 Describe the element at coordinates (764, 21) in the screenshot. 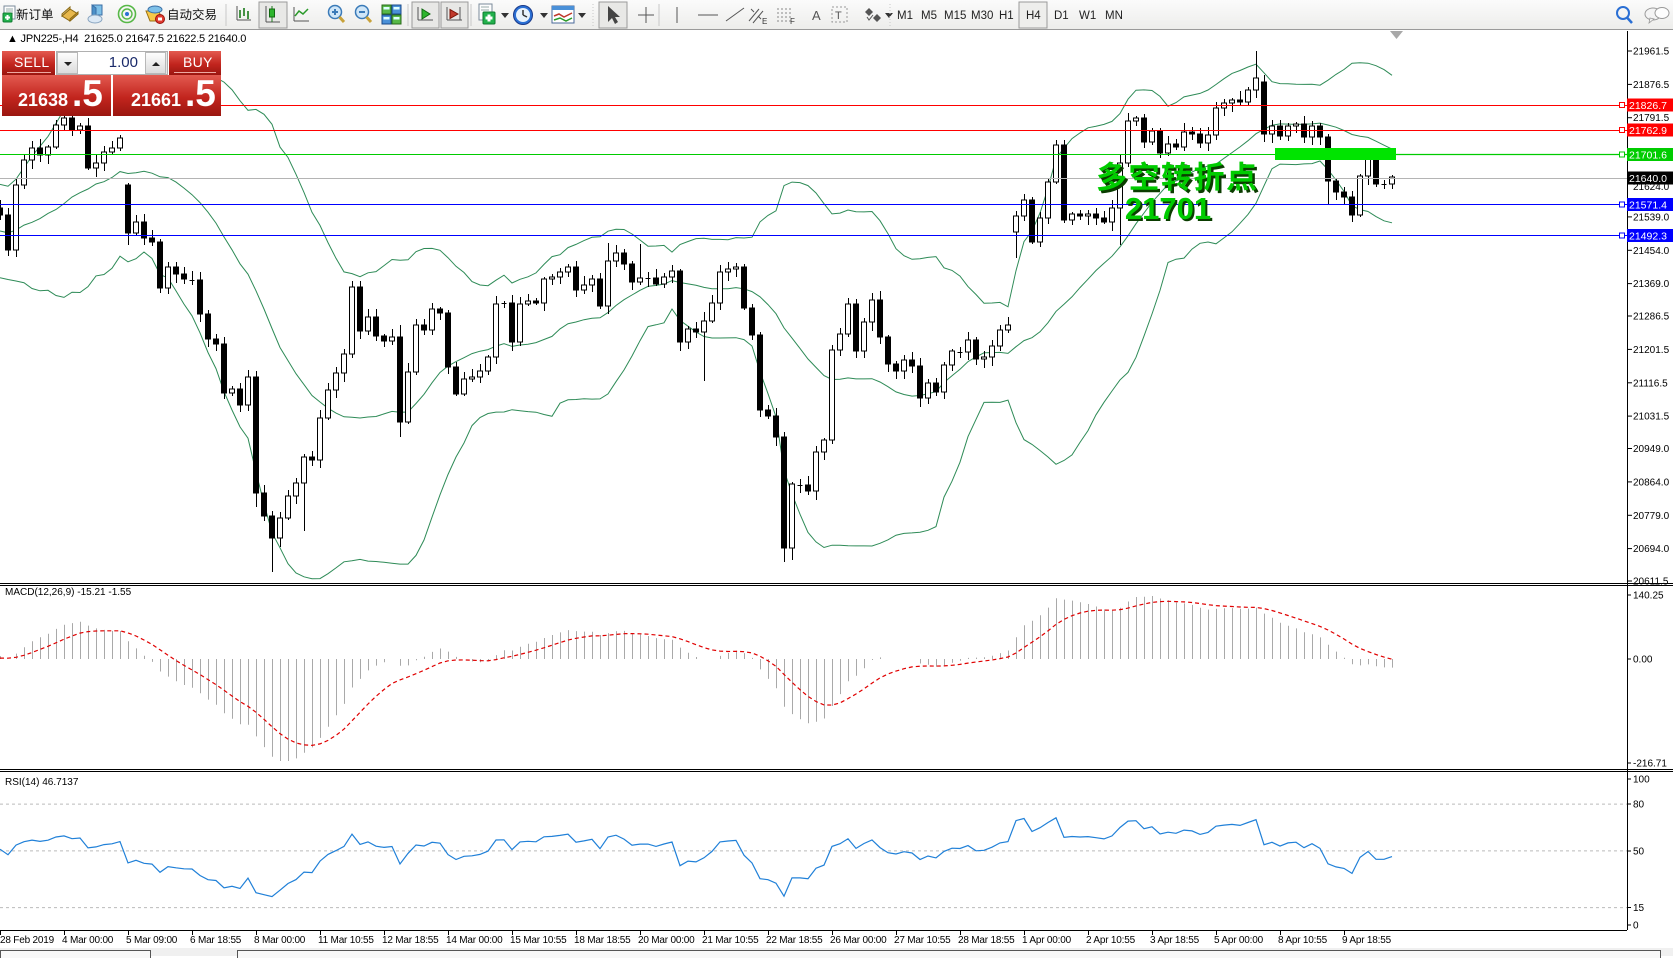

I see `svg-text: E` at that location.